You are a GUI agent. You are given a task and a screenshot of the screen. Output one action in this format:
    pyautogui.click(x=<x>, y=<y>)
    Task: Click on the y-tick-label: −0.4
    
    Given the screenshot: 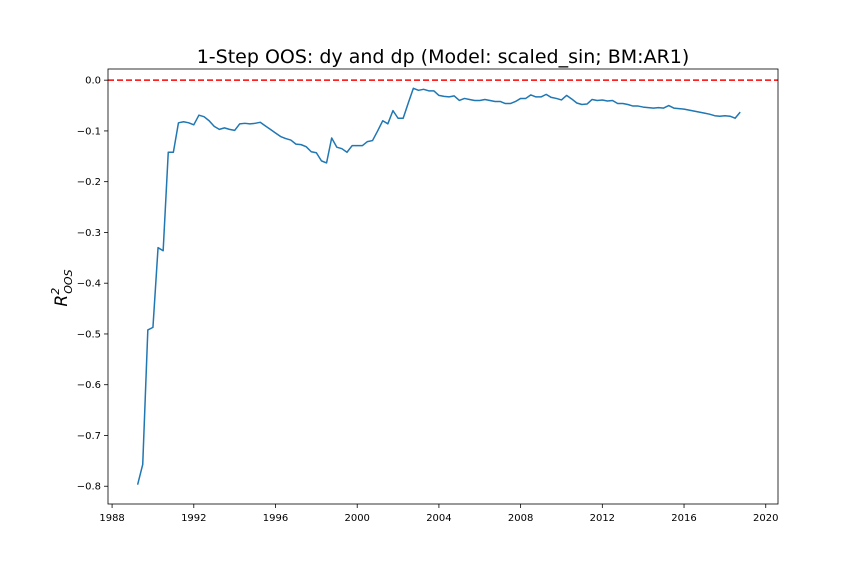 What is the action you would take?
    pyautogui.click(x=89, y=284)
    